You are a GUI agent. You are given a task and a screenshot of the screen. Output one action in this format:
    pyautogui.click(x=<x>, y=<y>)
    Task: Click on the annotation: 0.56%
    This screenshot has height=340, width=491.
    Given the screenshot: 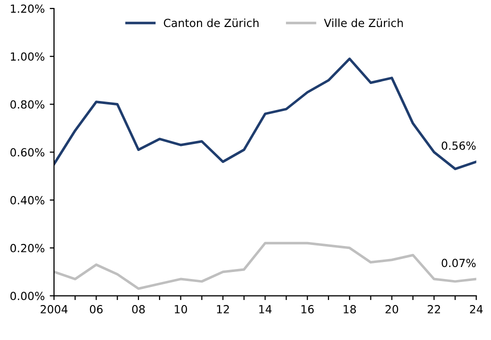 What is the action you would take?
    pyautogui.click(x=459, y=145)
    